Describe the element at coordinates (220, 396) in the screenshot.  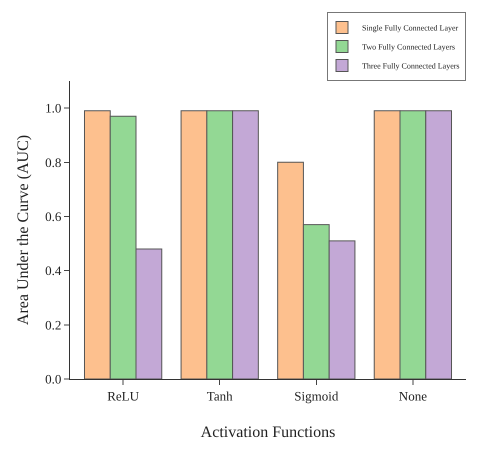
I see `x-tick-label: Tanh` at that location.